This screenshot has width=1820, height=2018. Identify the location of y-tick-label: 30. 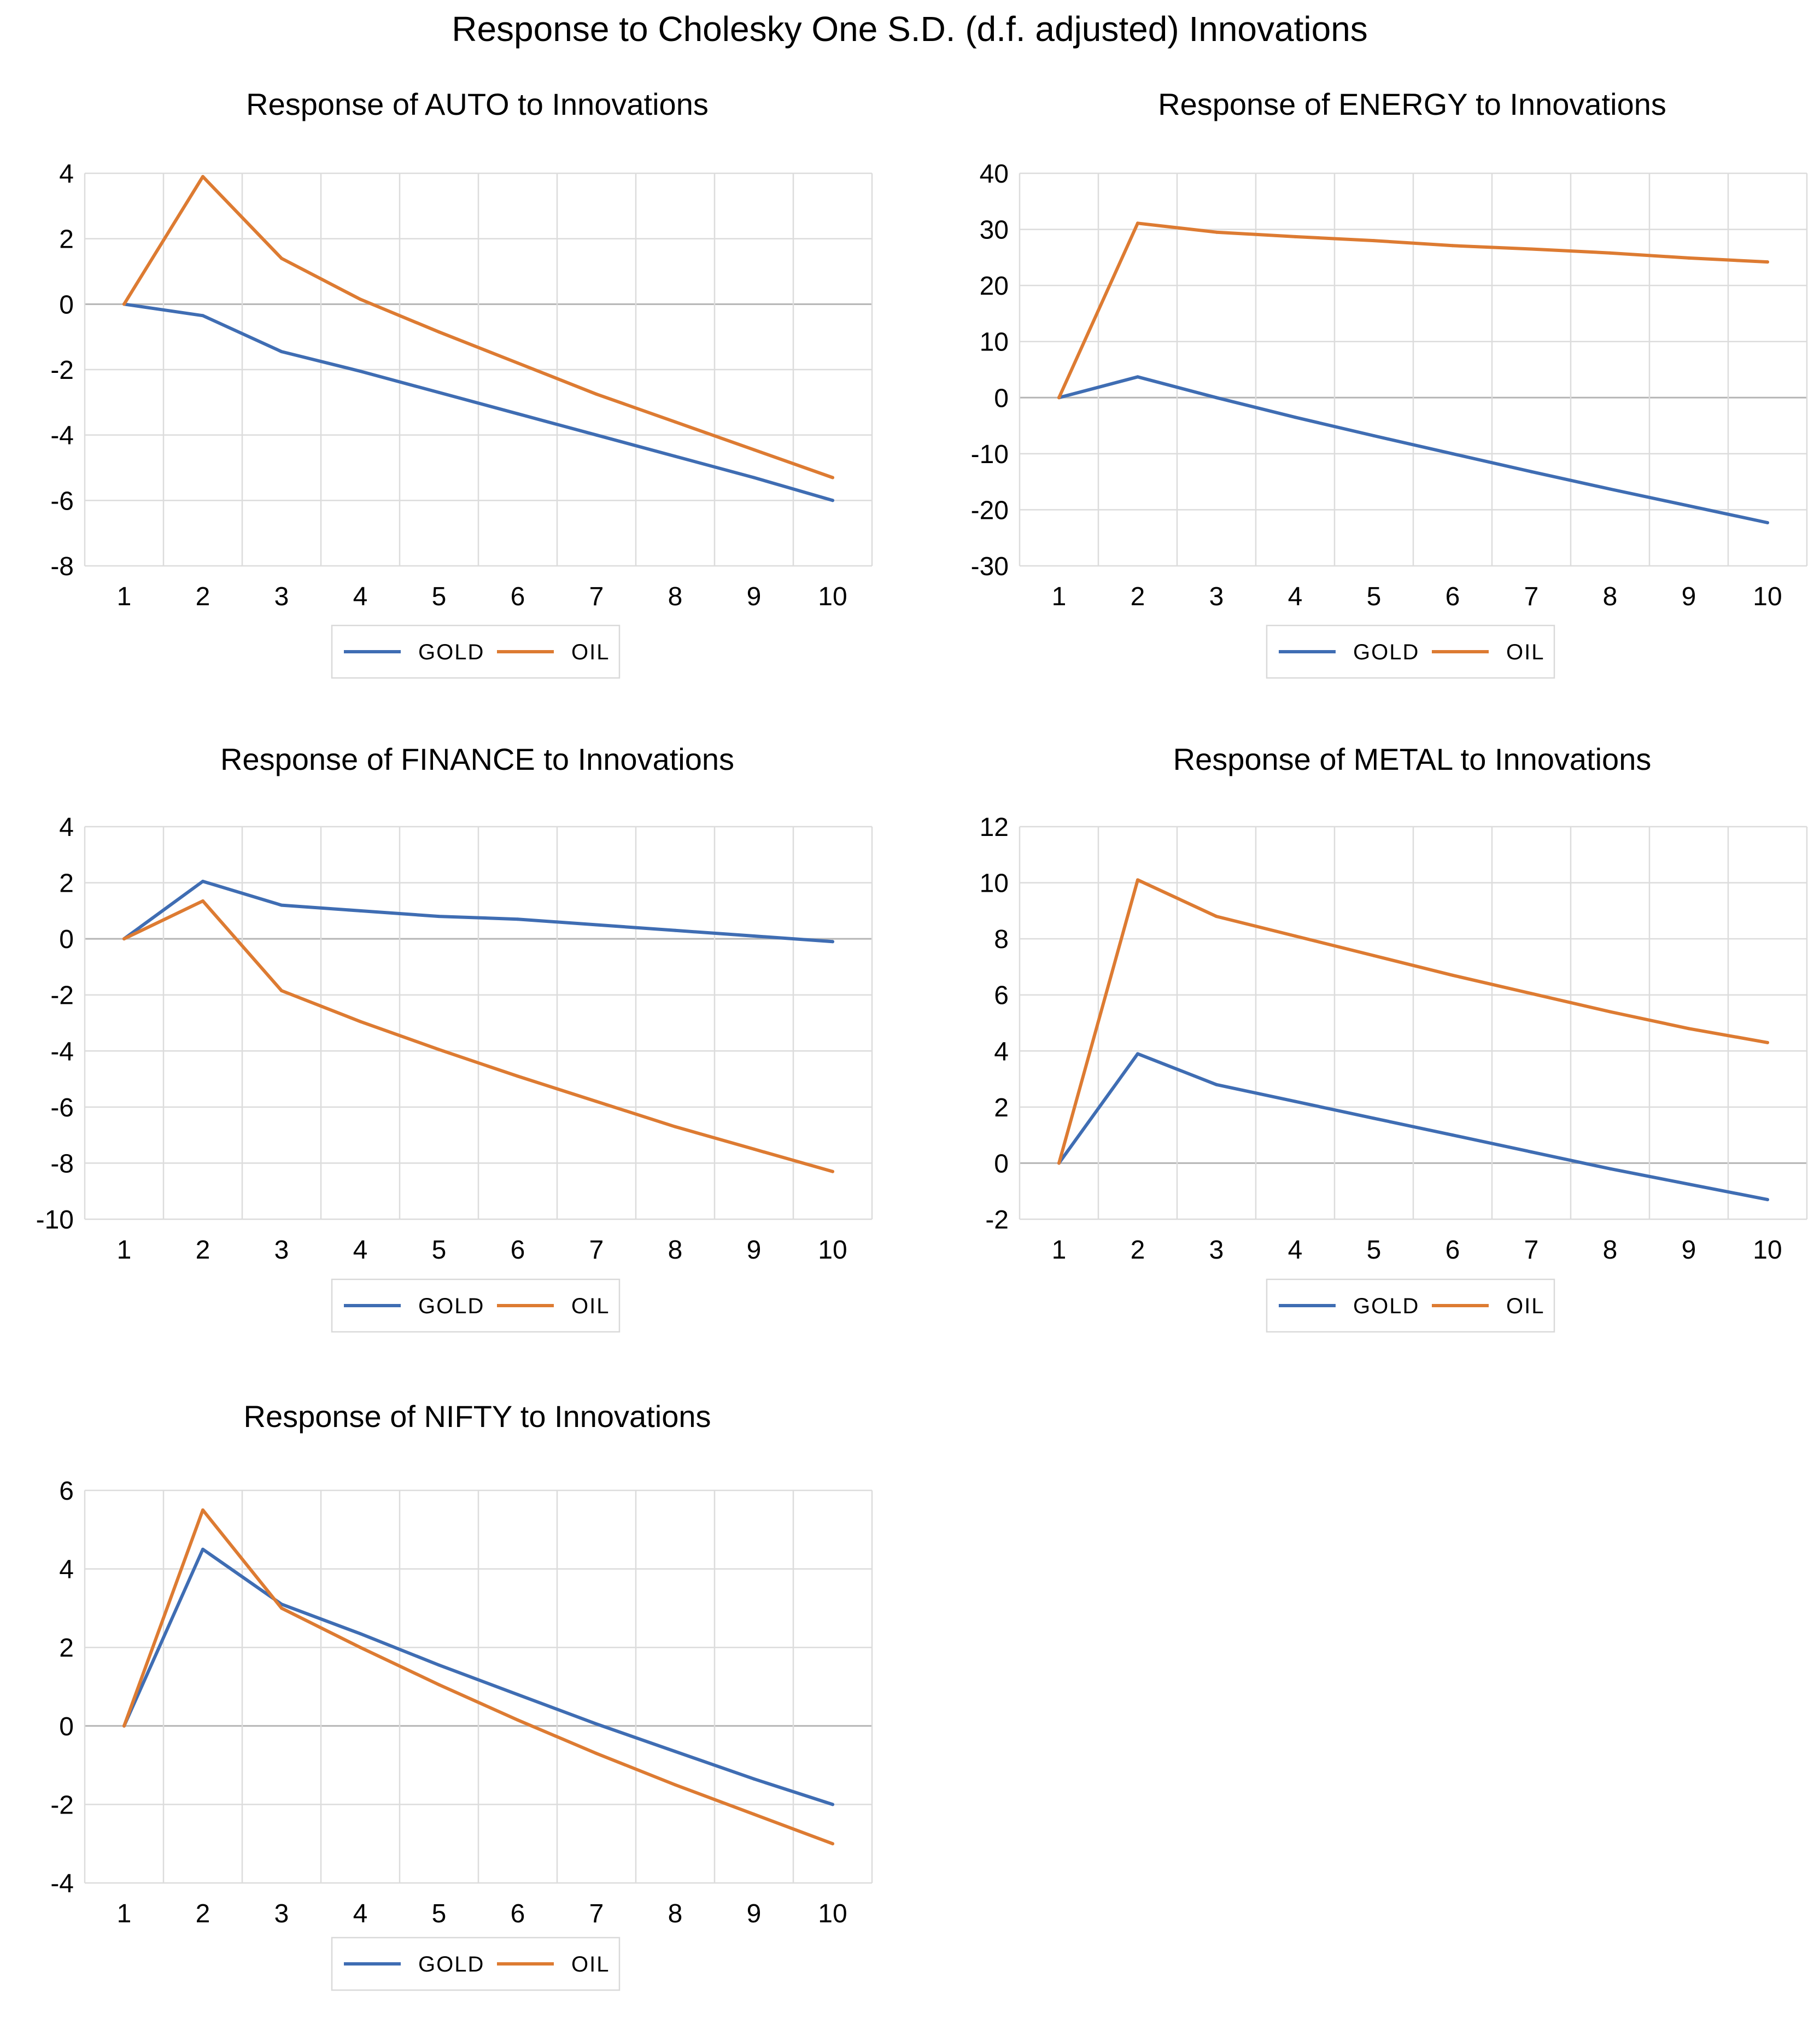
(994, 230).